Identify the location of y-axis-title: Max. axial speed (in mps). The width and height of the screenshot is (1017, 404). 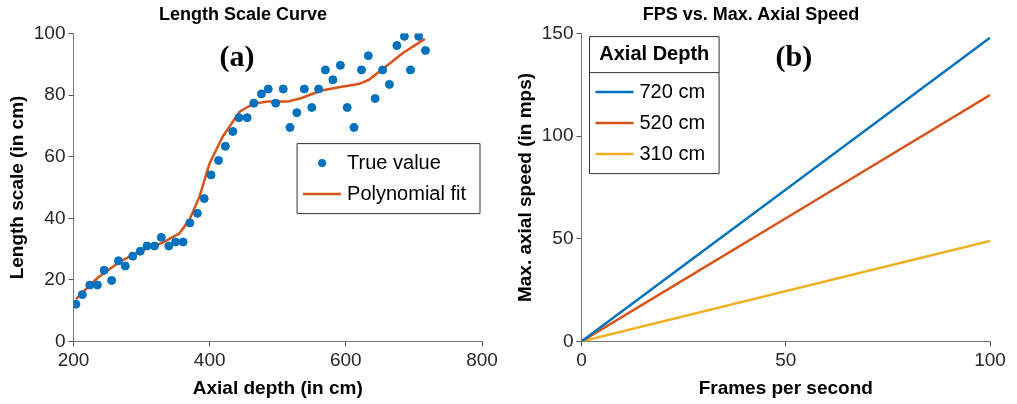
(524, 187).